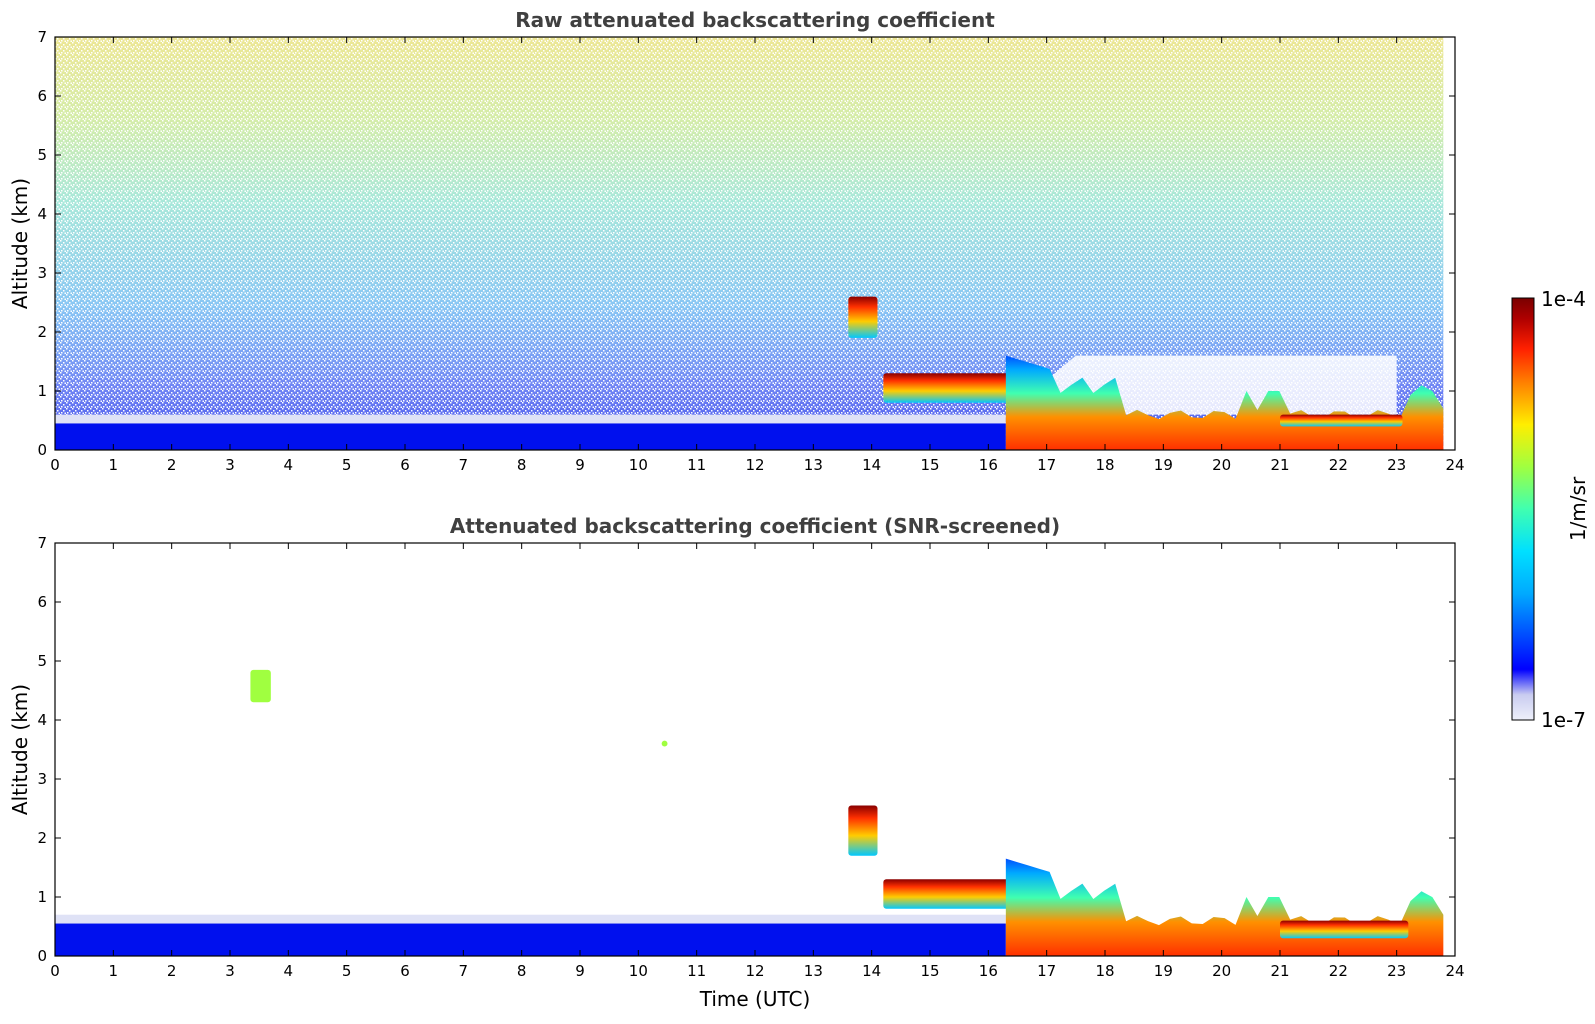 The image size is (1595, 1024). What do you see at coordinates (1563, 720) in the screenshot?
I see `colorbar-min-label: 1e-7` at bounding box center [1563, 720].